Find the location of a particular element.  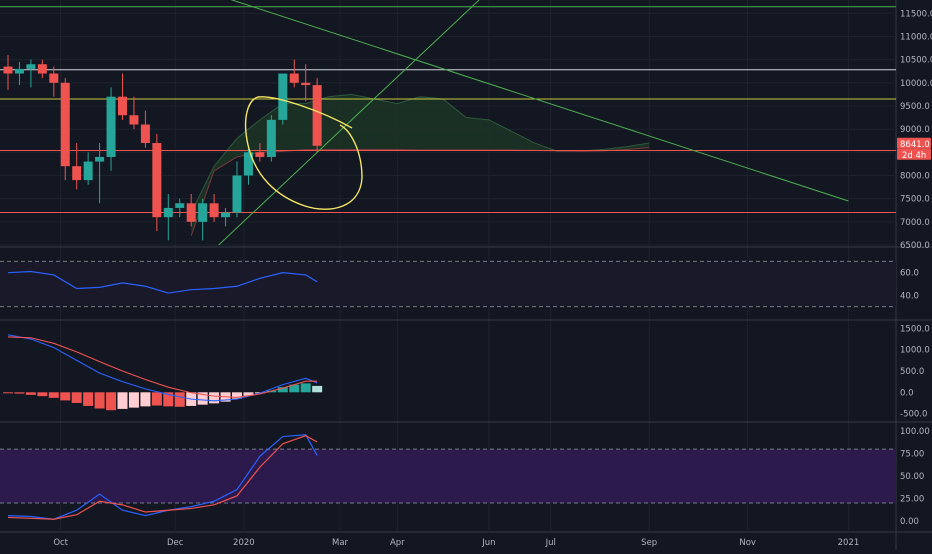

x-tick-label: Dec is located at coordinates (175, 543).